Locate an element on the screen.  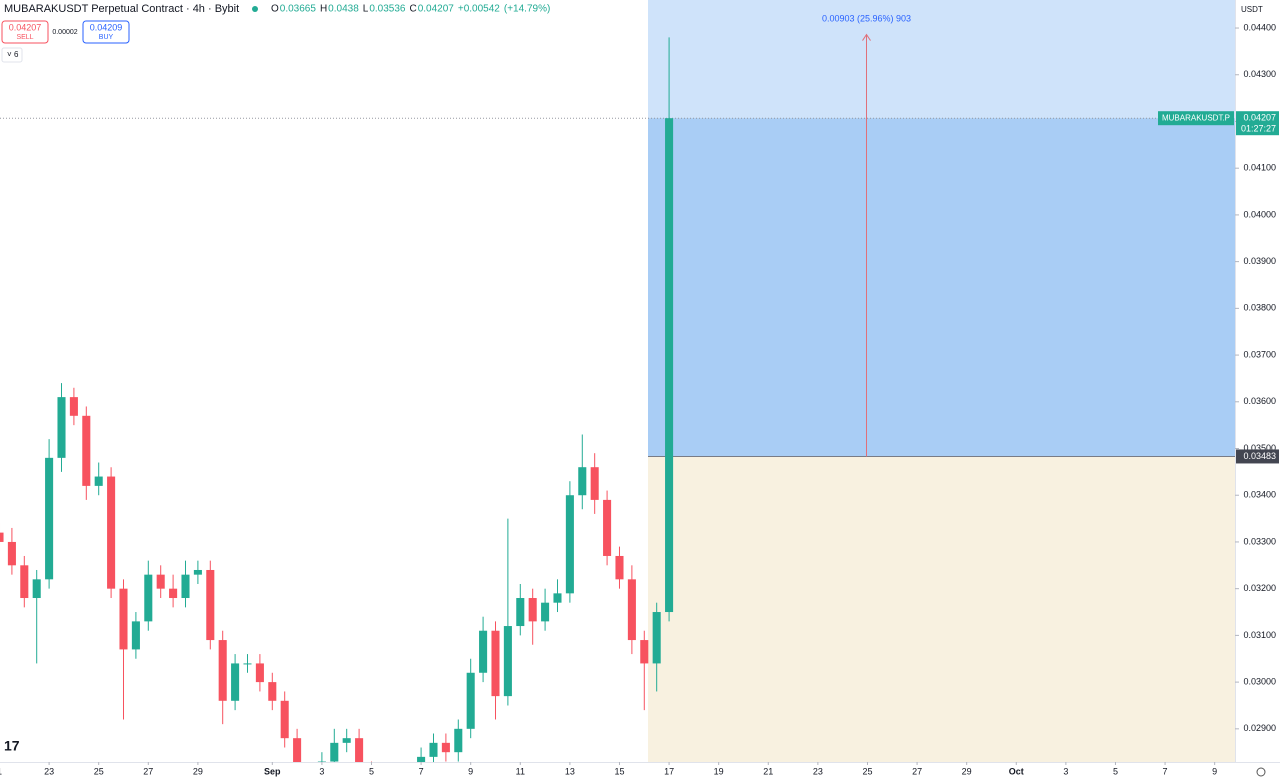
y-tick-label: 0.02900 is located at coordinates (1259, 728).